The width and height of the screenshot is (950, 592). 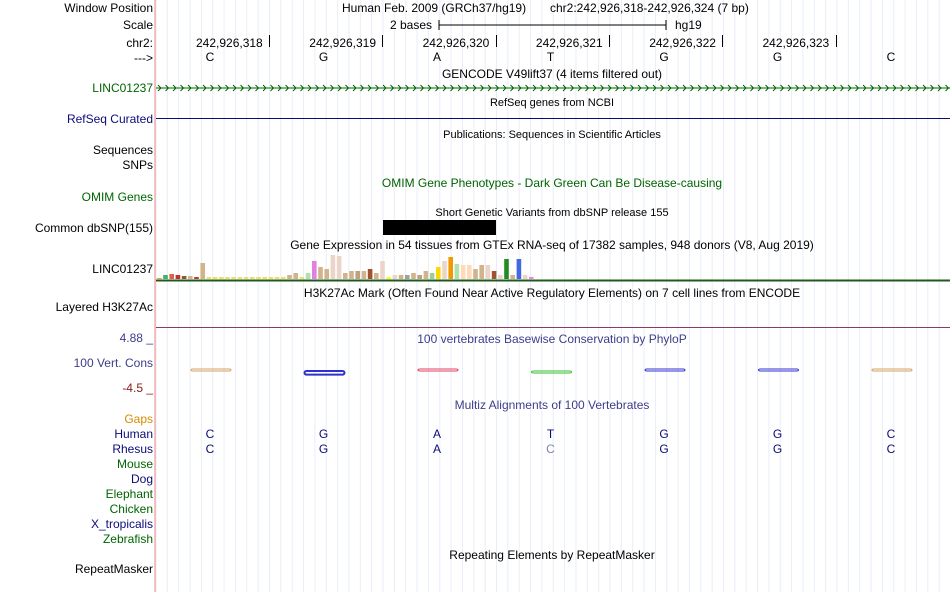 I want to click on refseq-label: RefSeq Curated, so click(x=109, y=119).